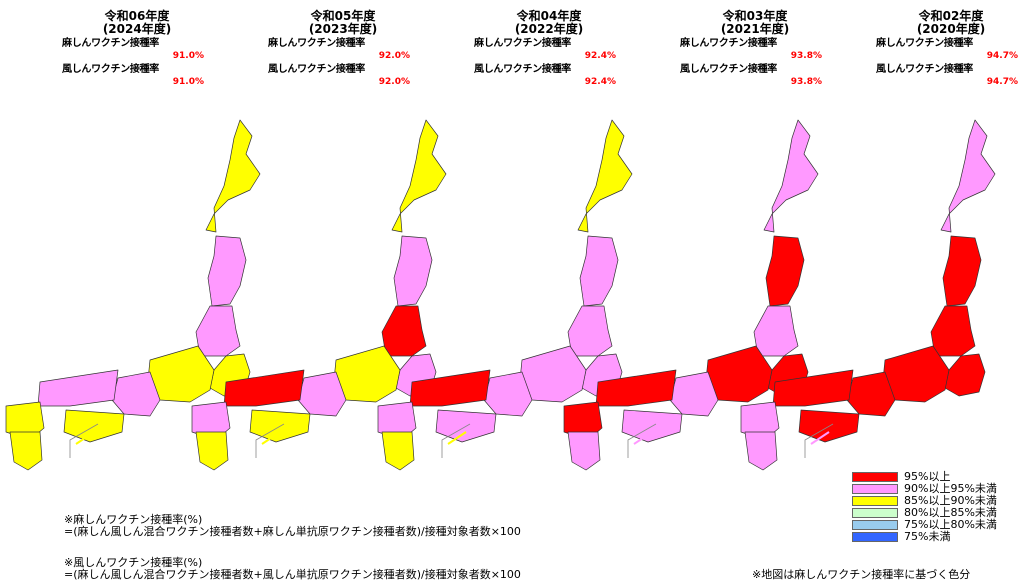  What do you see at coordinates (950, 524) in the screenshot?
I see `legend-label: 75%以上80%未満` at bounding box center [950, 524].